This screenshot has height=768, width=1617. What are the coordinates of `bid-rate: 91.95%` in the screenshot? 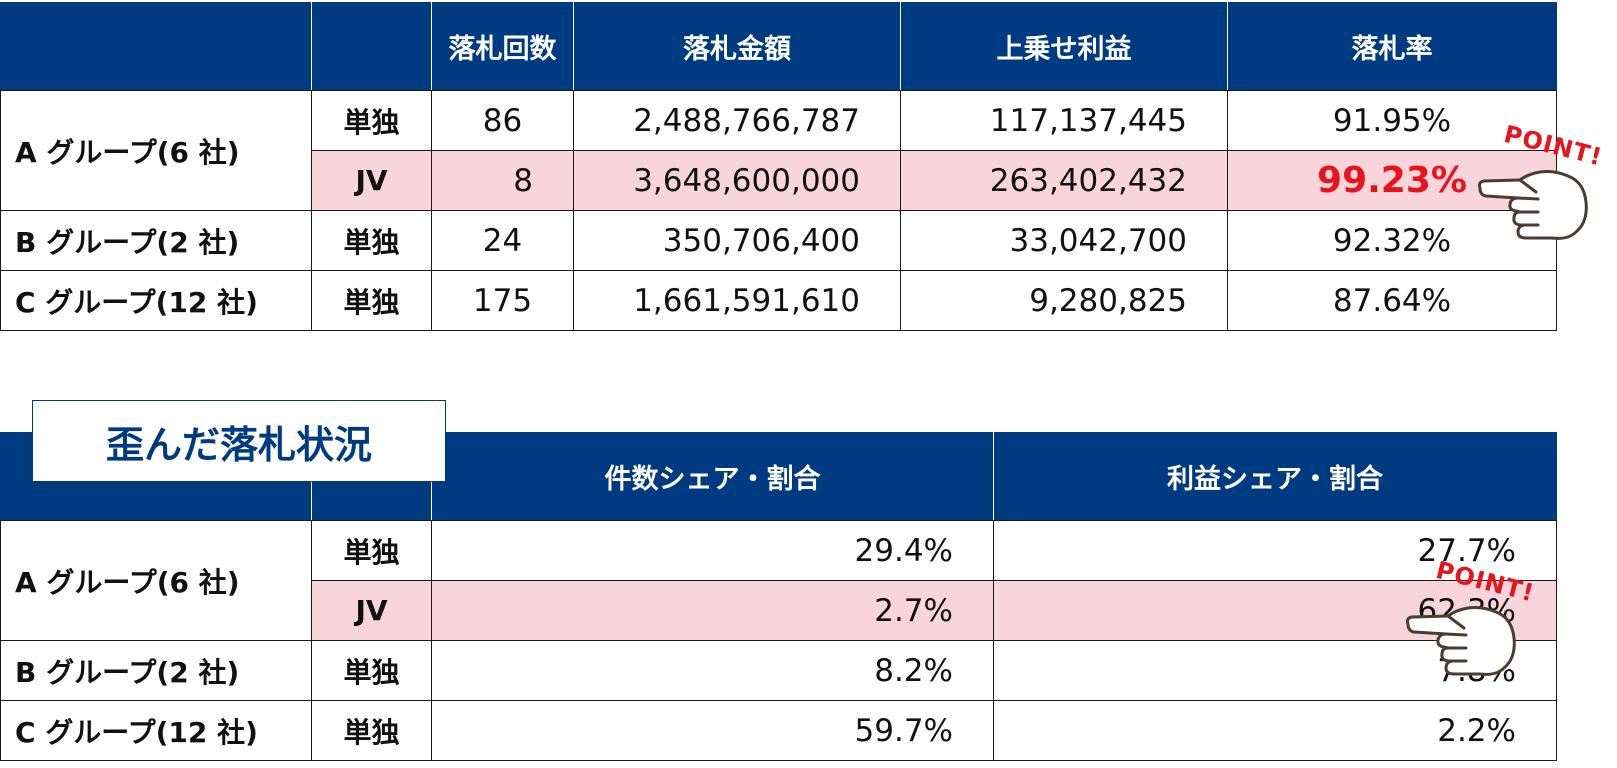 It's located at (1392, 120).